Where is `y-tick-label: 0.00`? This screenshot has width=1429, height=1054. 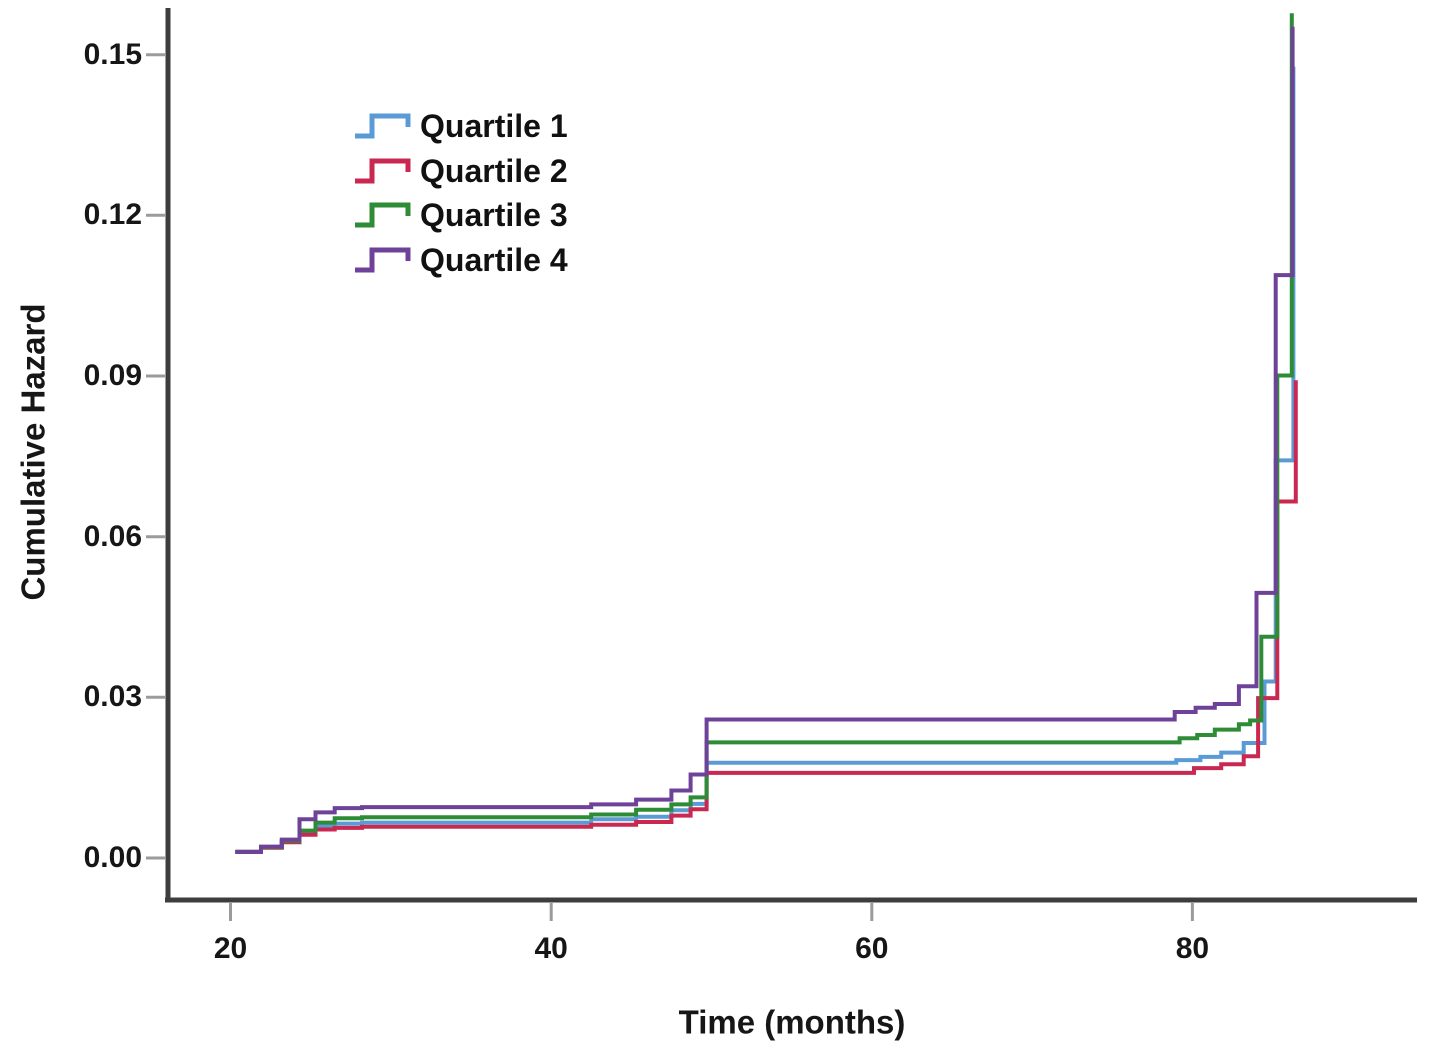 y-tick-label: 0.00 is located at coordinates (112, 857).